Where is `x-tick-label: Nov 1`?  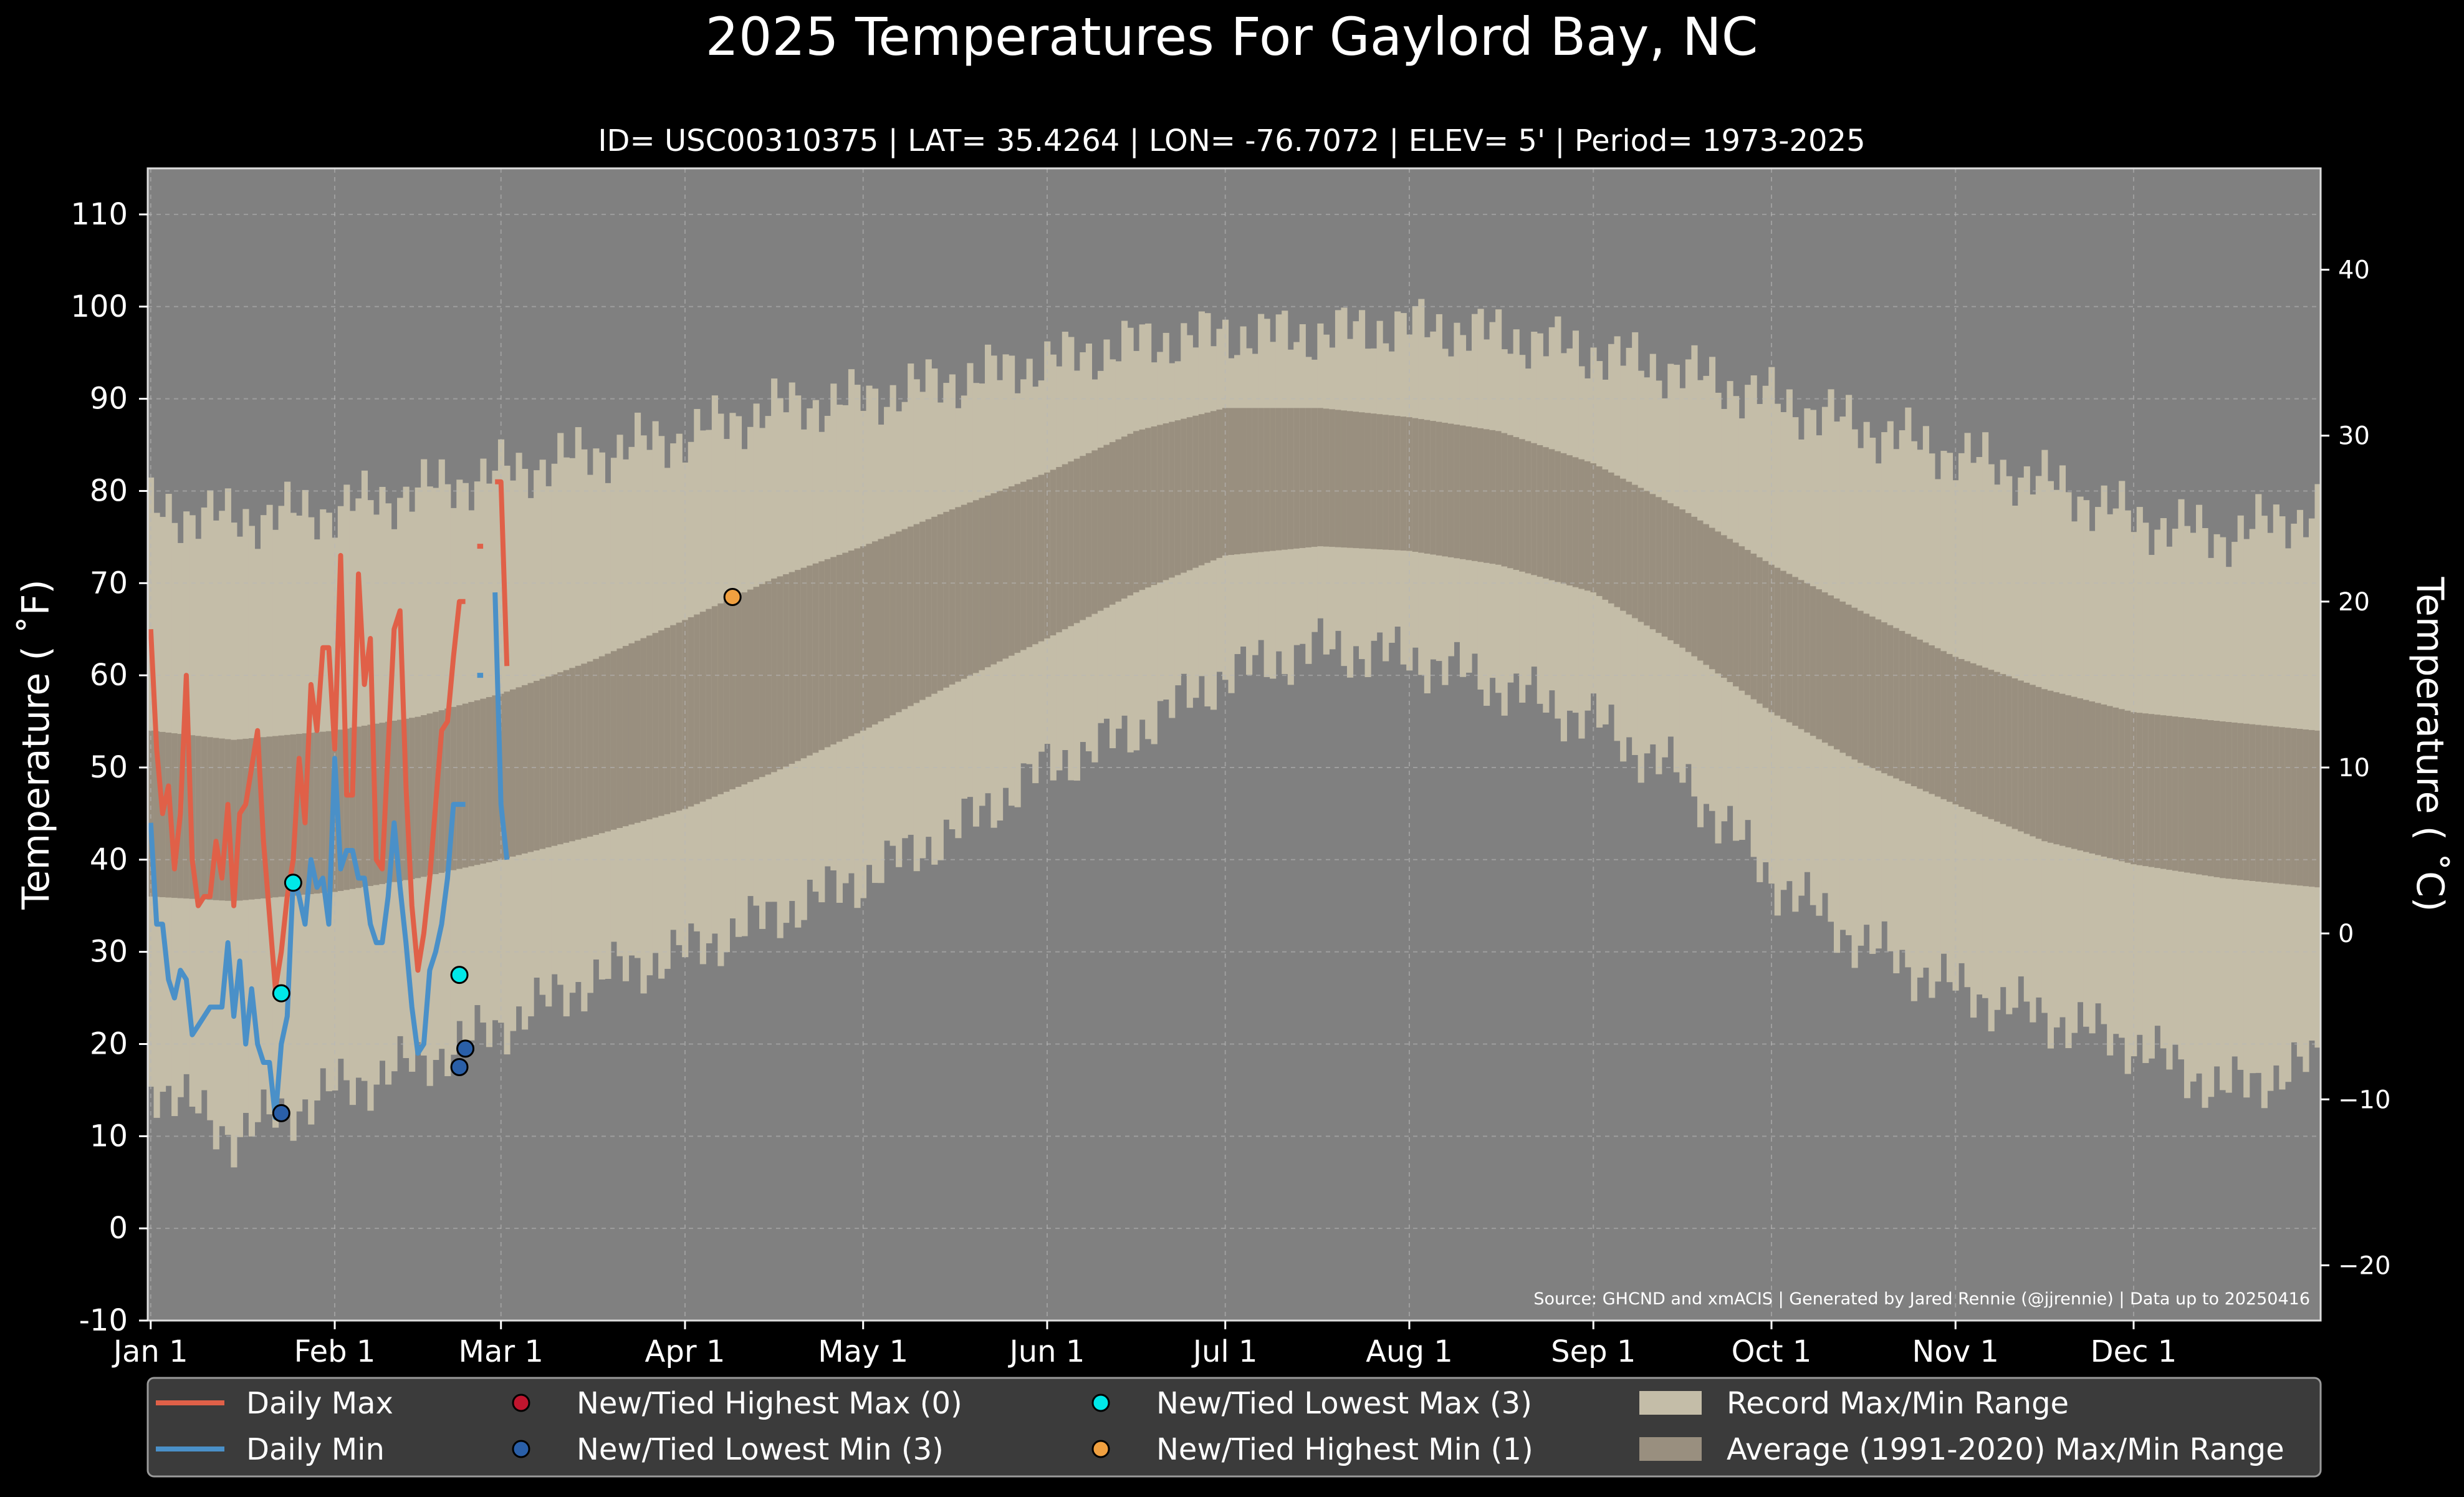
x-tick-label: Nov 1 is located at coordinates (1955, 1351).